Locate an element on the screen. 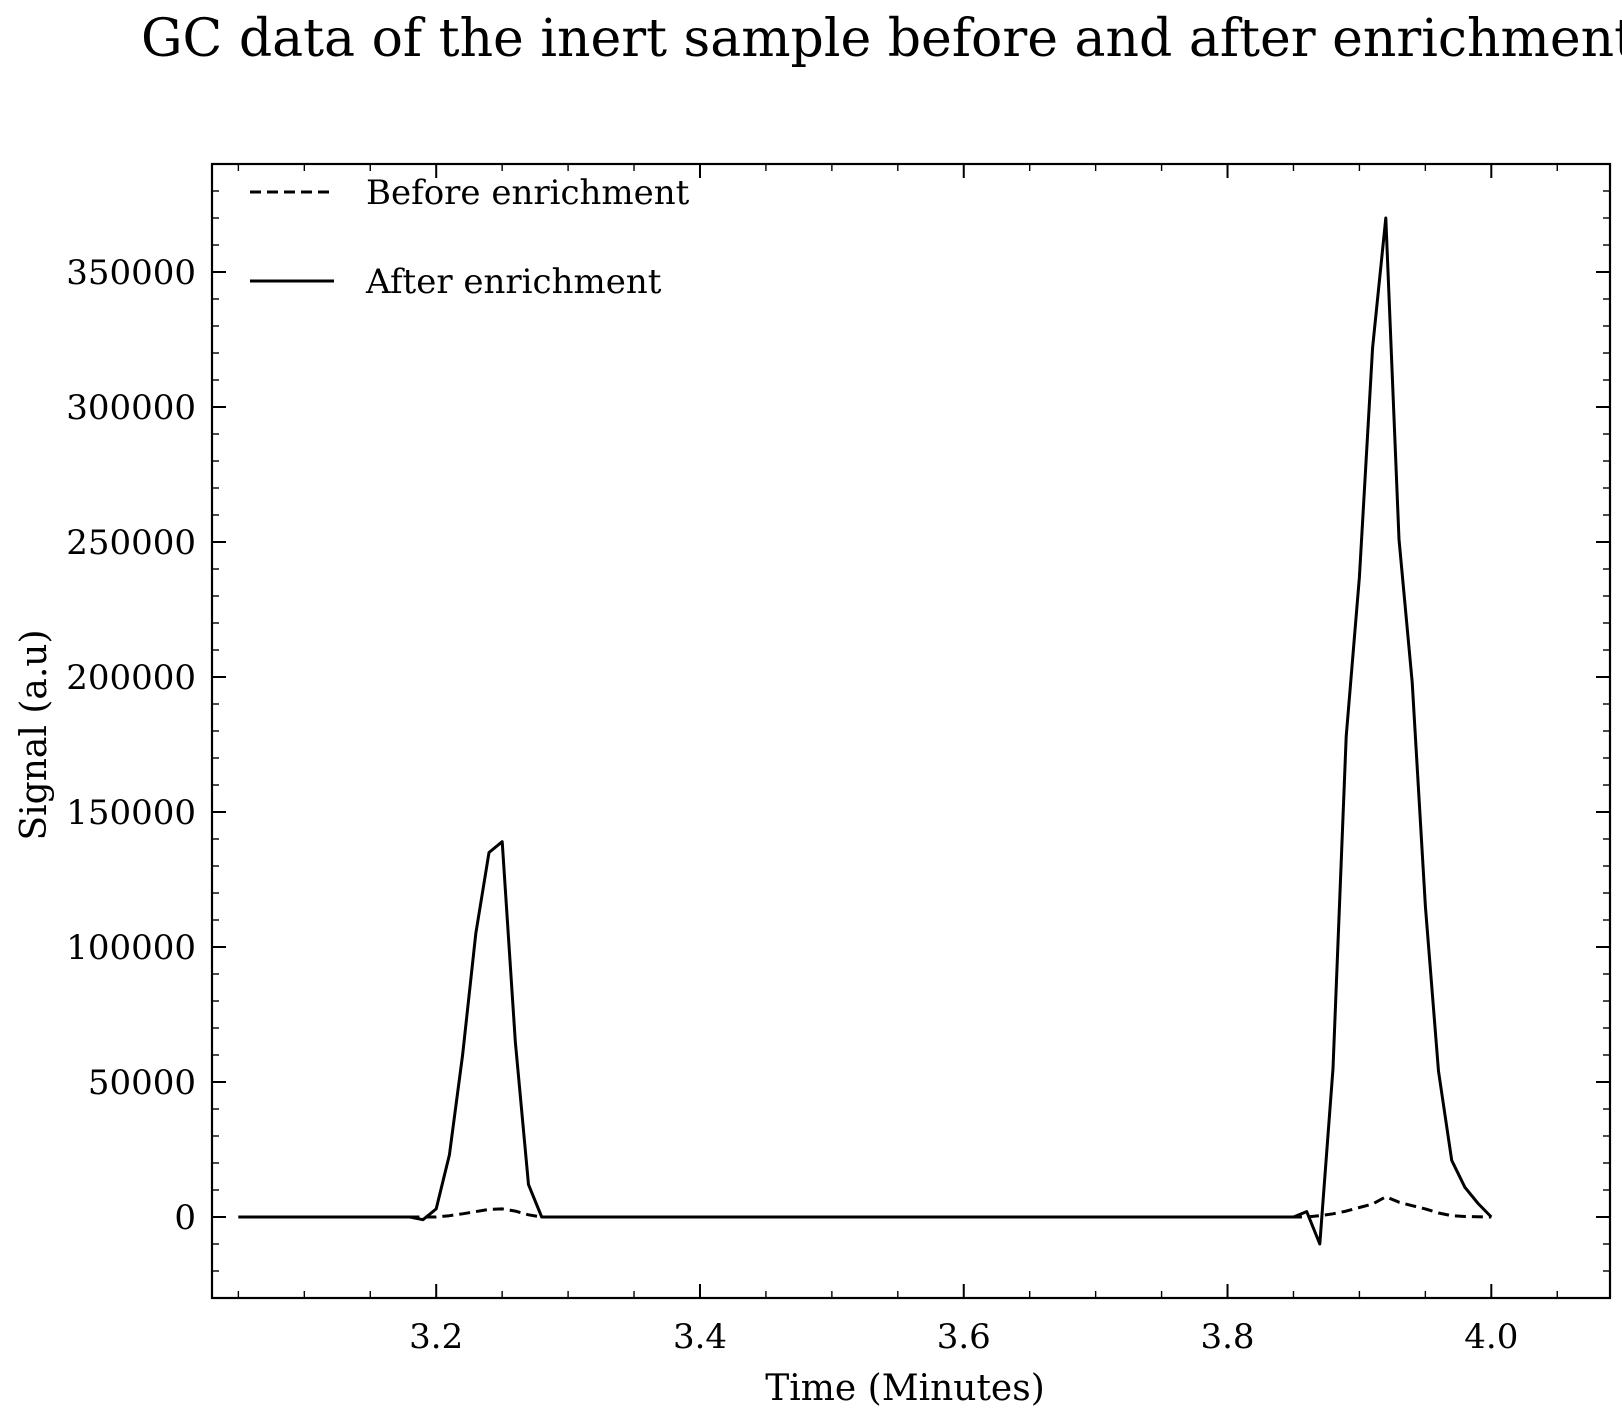 The image size is (1622, 1422). y-tick-label: 350000 is located at coordinates (131, 273).